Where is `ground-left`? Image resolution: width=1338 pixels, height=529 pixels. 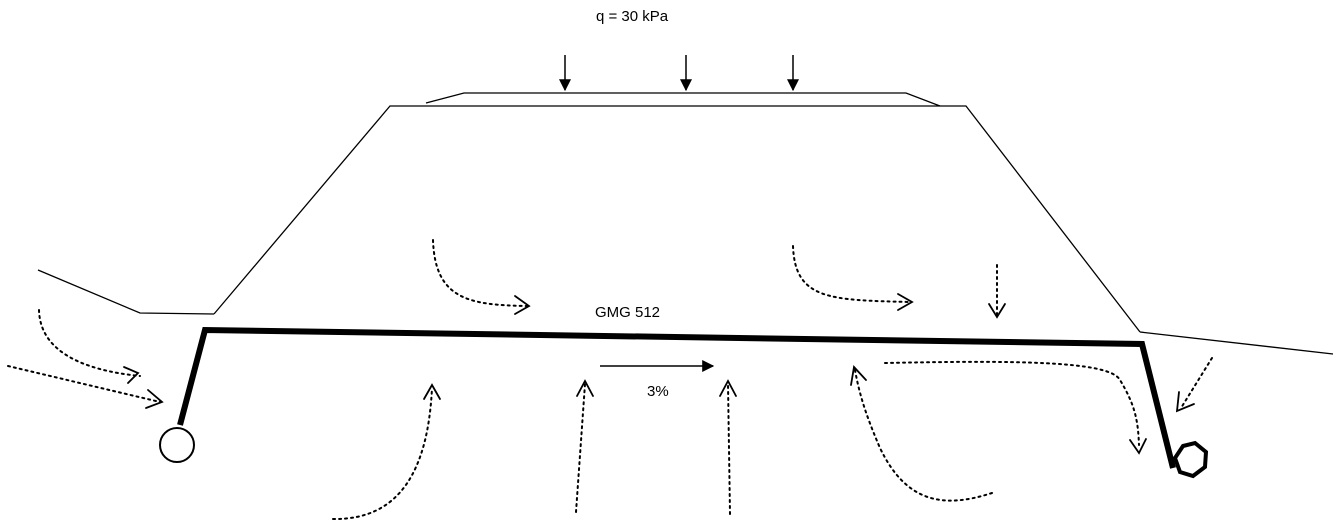
ground-left is located at coordinates (126, 292).